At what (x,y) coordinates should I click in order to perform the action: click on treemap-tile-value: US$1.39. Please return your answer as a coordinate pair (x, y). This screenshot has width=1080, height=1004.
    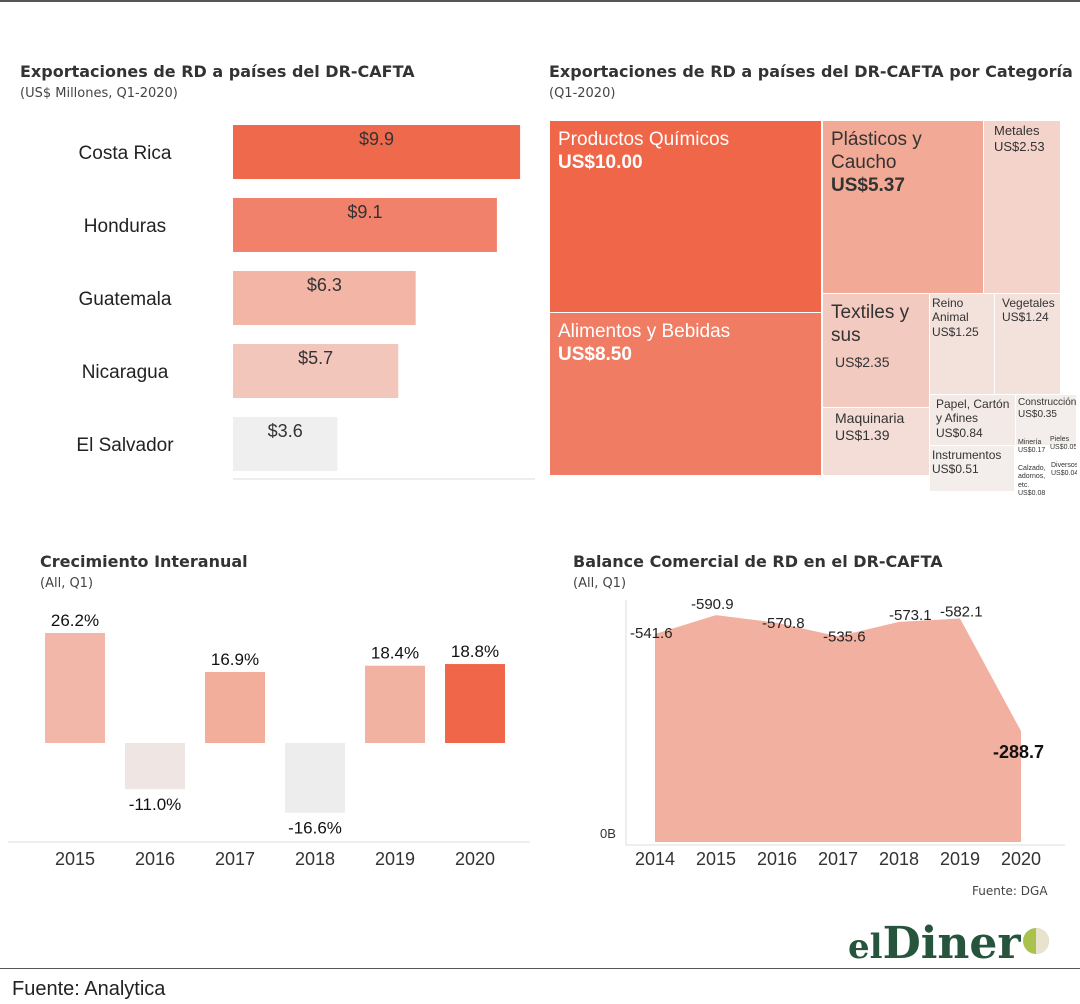
    Looking at the image, I should click on (862, 434).